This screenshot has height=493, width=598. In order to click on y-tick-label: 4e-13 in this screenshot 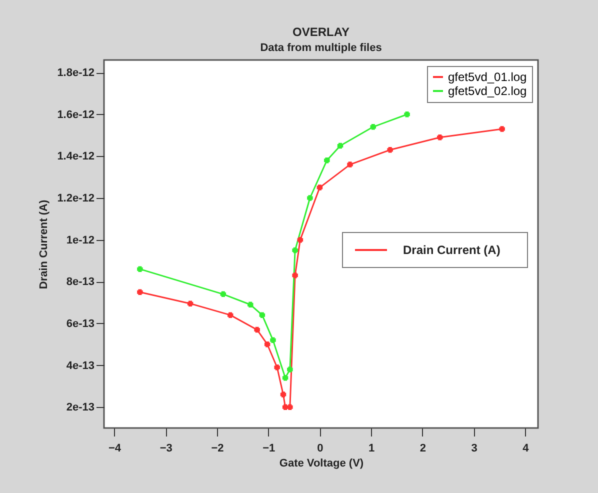, I will do `click(80, 366)`.